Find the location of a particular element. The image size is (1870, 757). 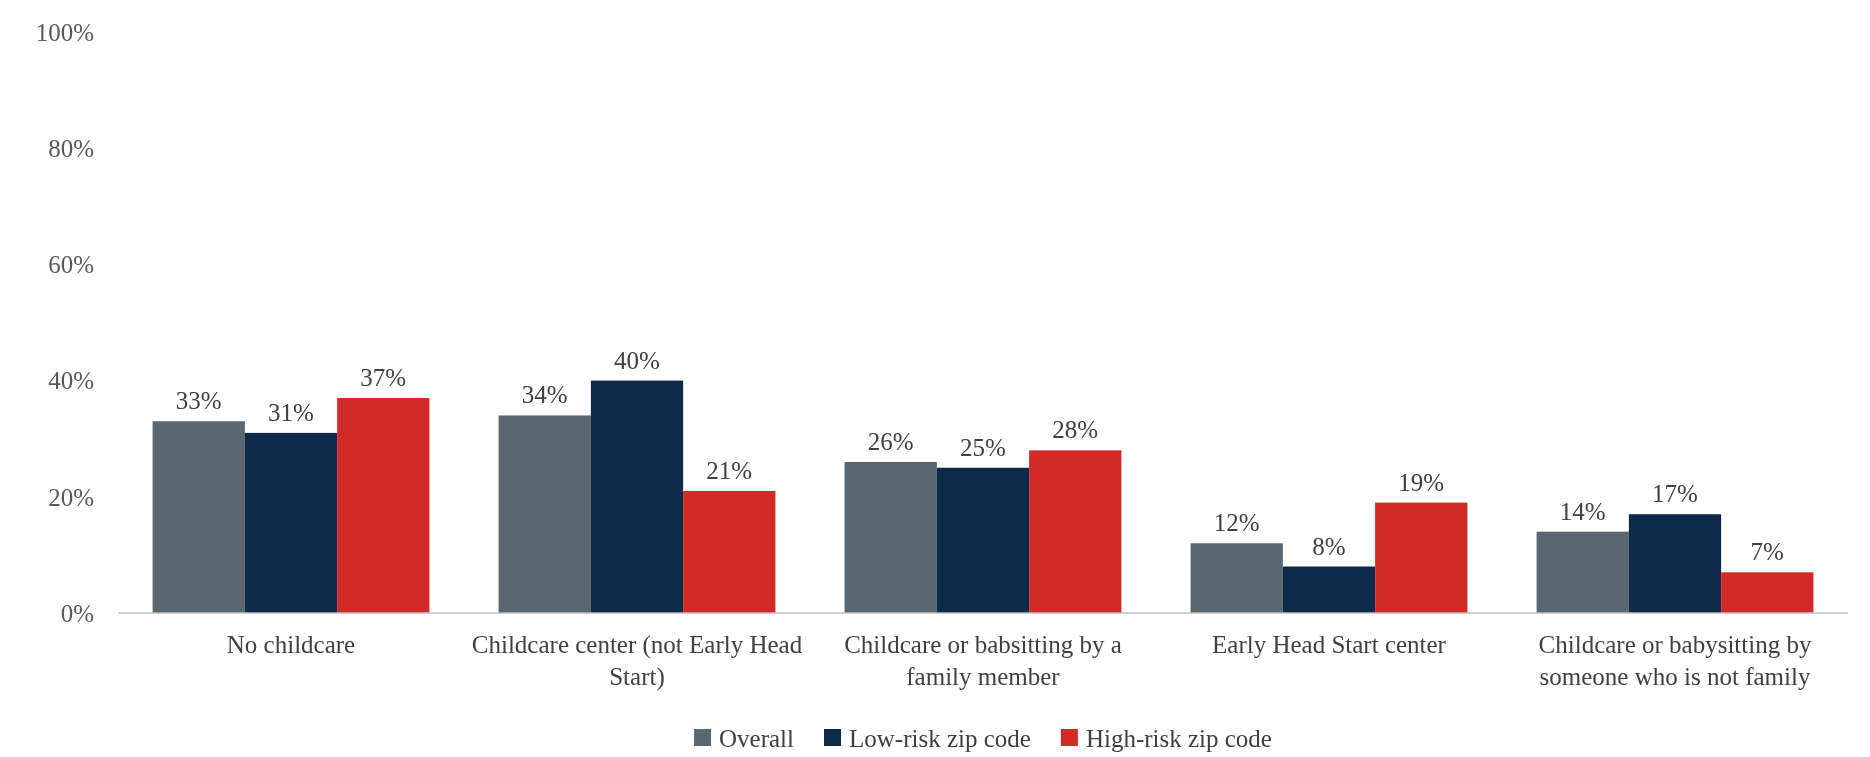

text: 34% is located at coordinates (544, 395).